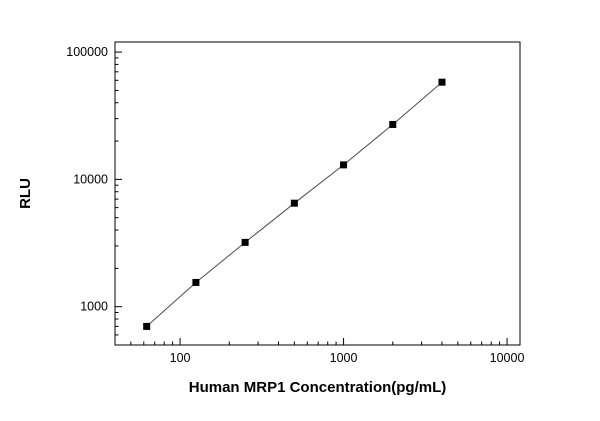  Describe the element at coordinates (25, 193) in the screenshot. I see `y-axis-label: RLU` at that location.